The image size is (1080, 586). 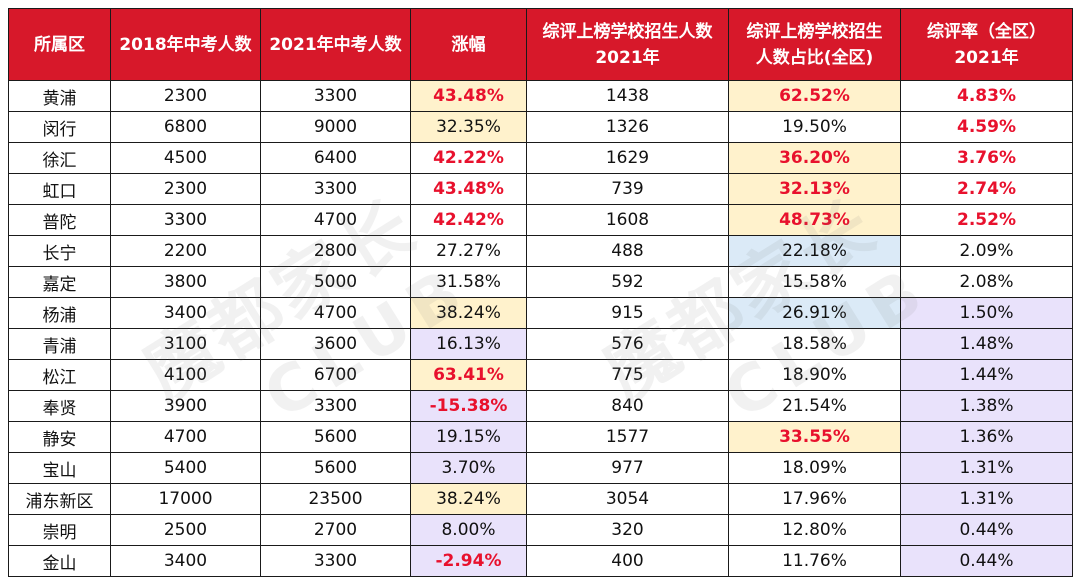 I want to click on cell-students-2021: 6400, so click(x=335, y=158).